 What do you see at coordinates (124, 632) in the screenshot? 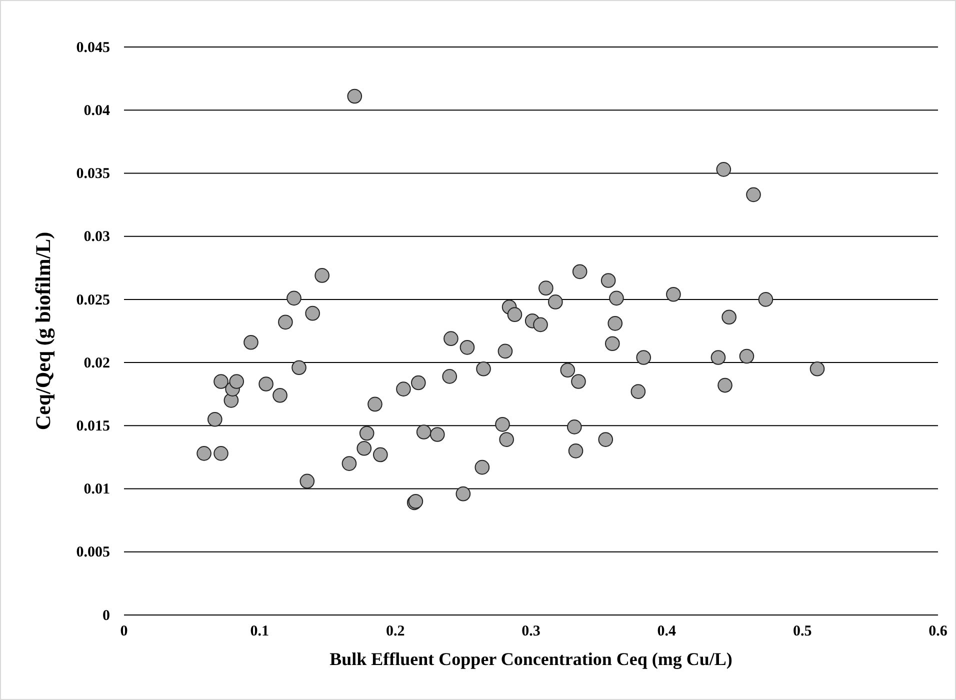
I see `x-tick-label: 0` at bounding box center [124, 632].